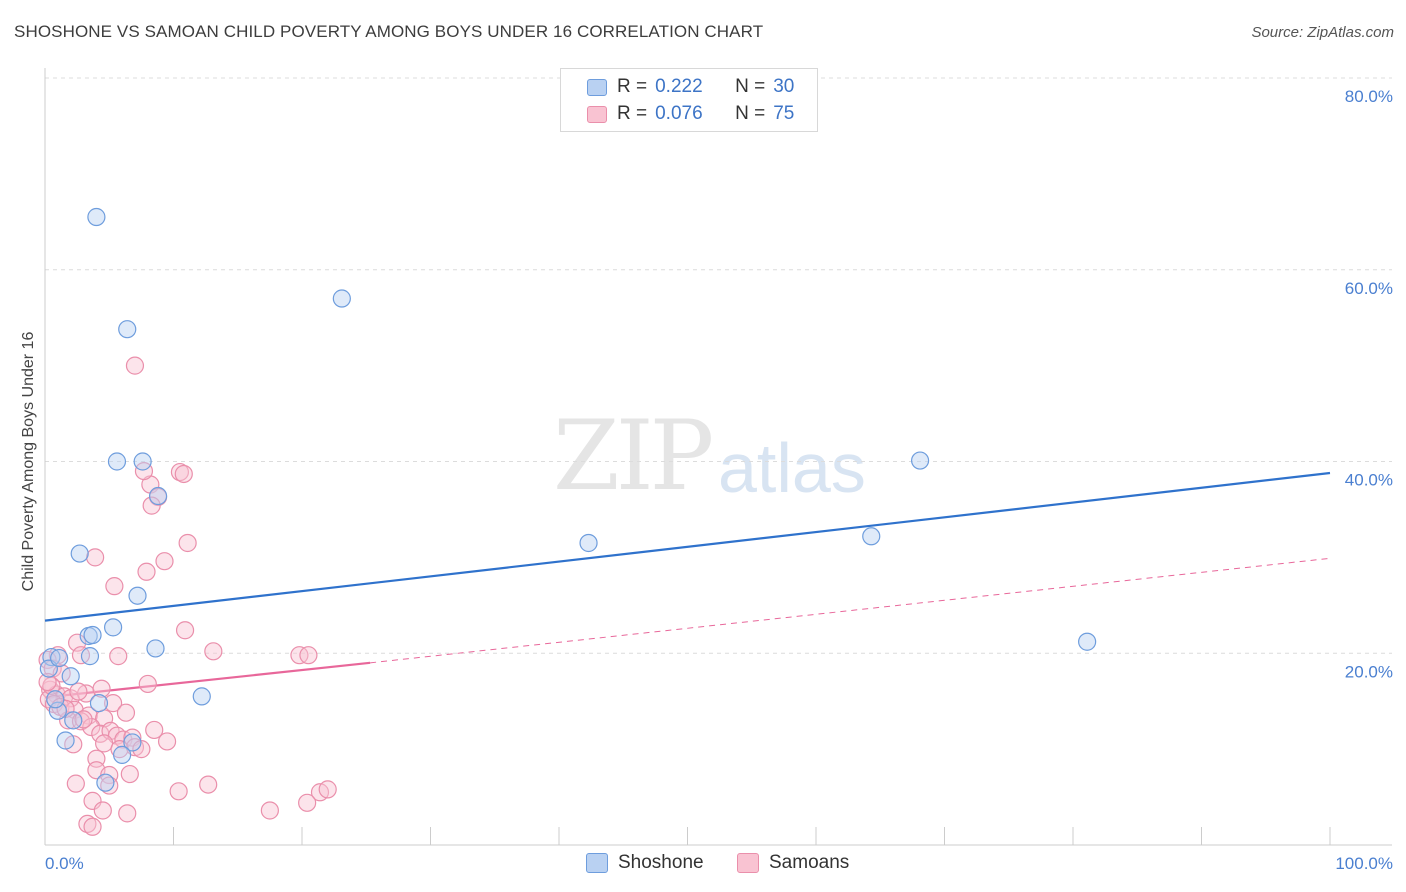 This screenshot has height=892, width=1406. Describe the element at coordinates (597, 114) in the screenshot. I see `samoans-swatch` at that location.